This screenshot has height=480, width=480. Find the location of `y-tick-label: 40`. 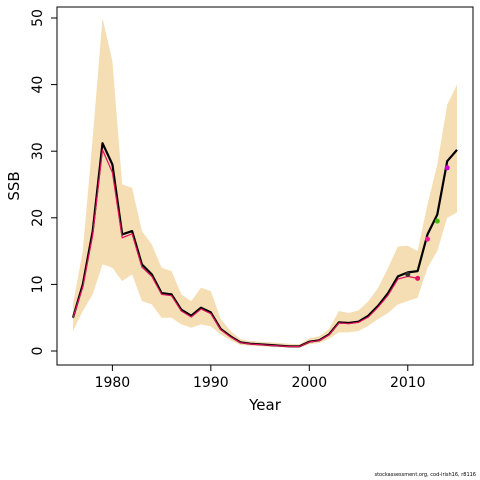

y-tick-label: 40 is located at coordinates (38, 85).